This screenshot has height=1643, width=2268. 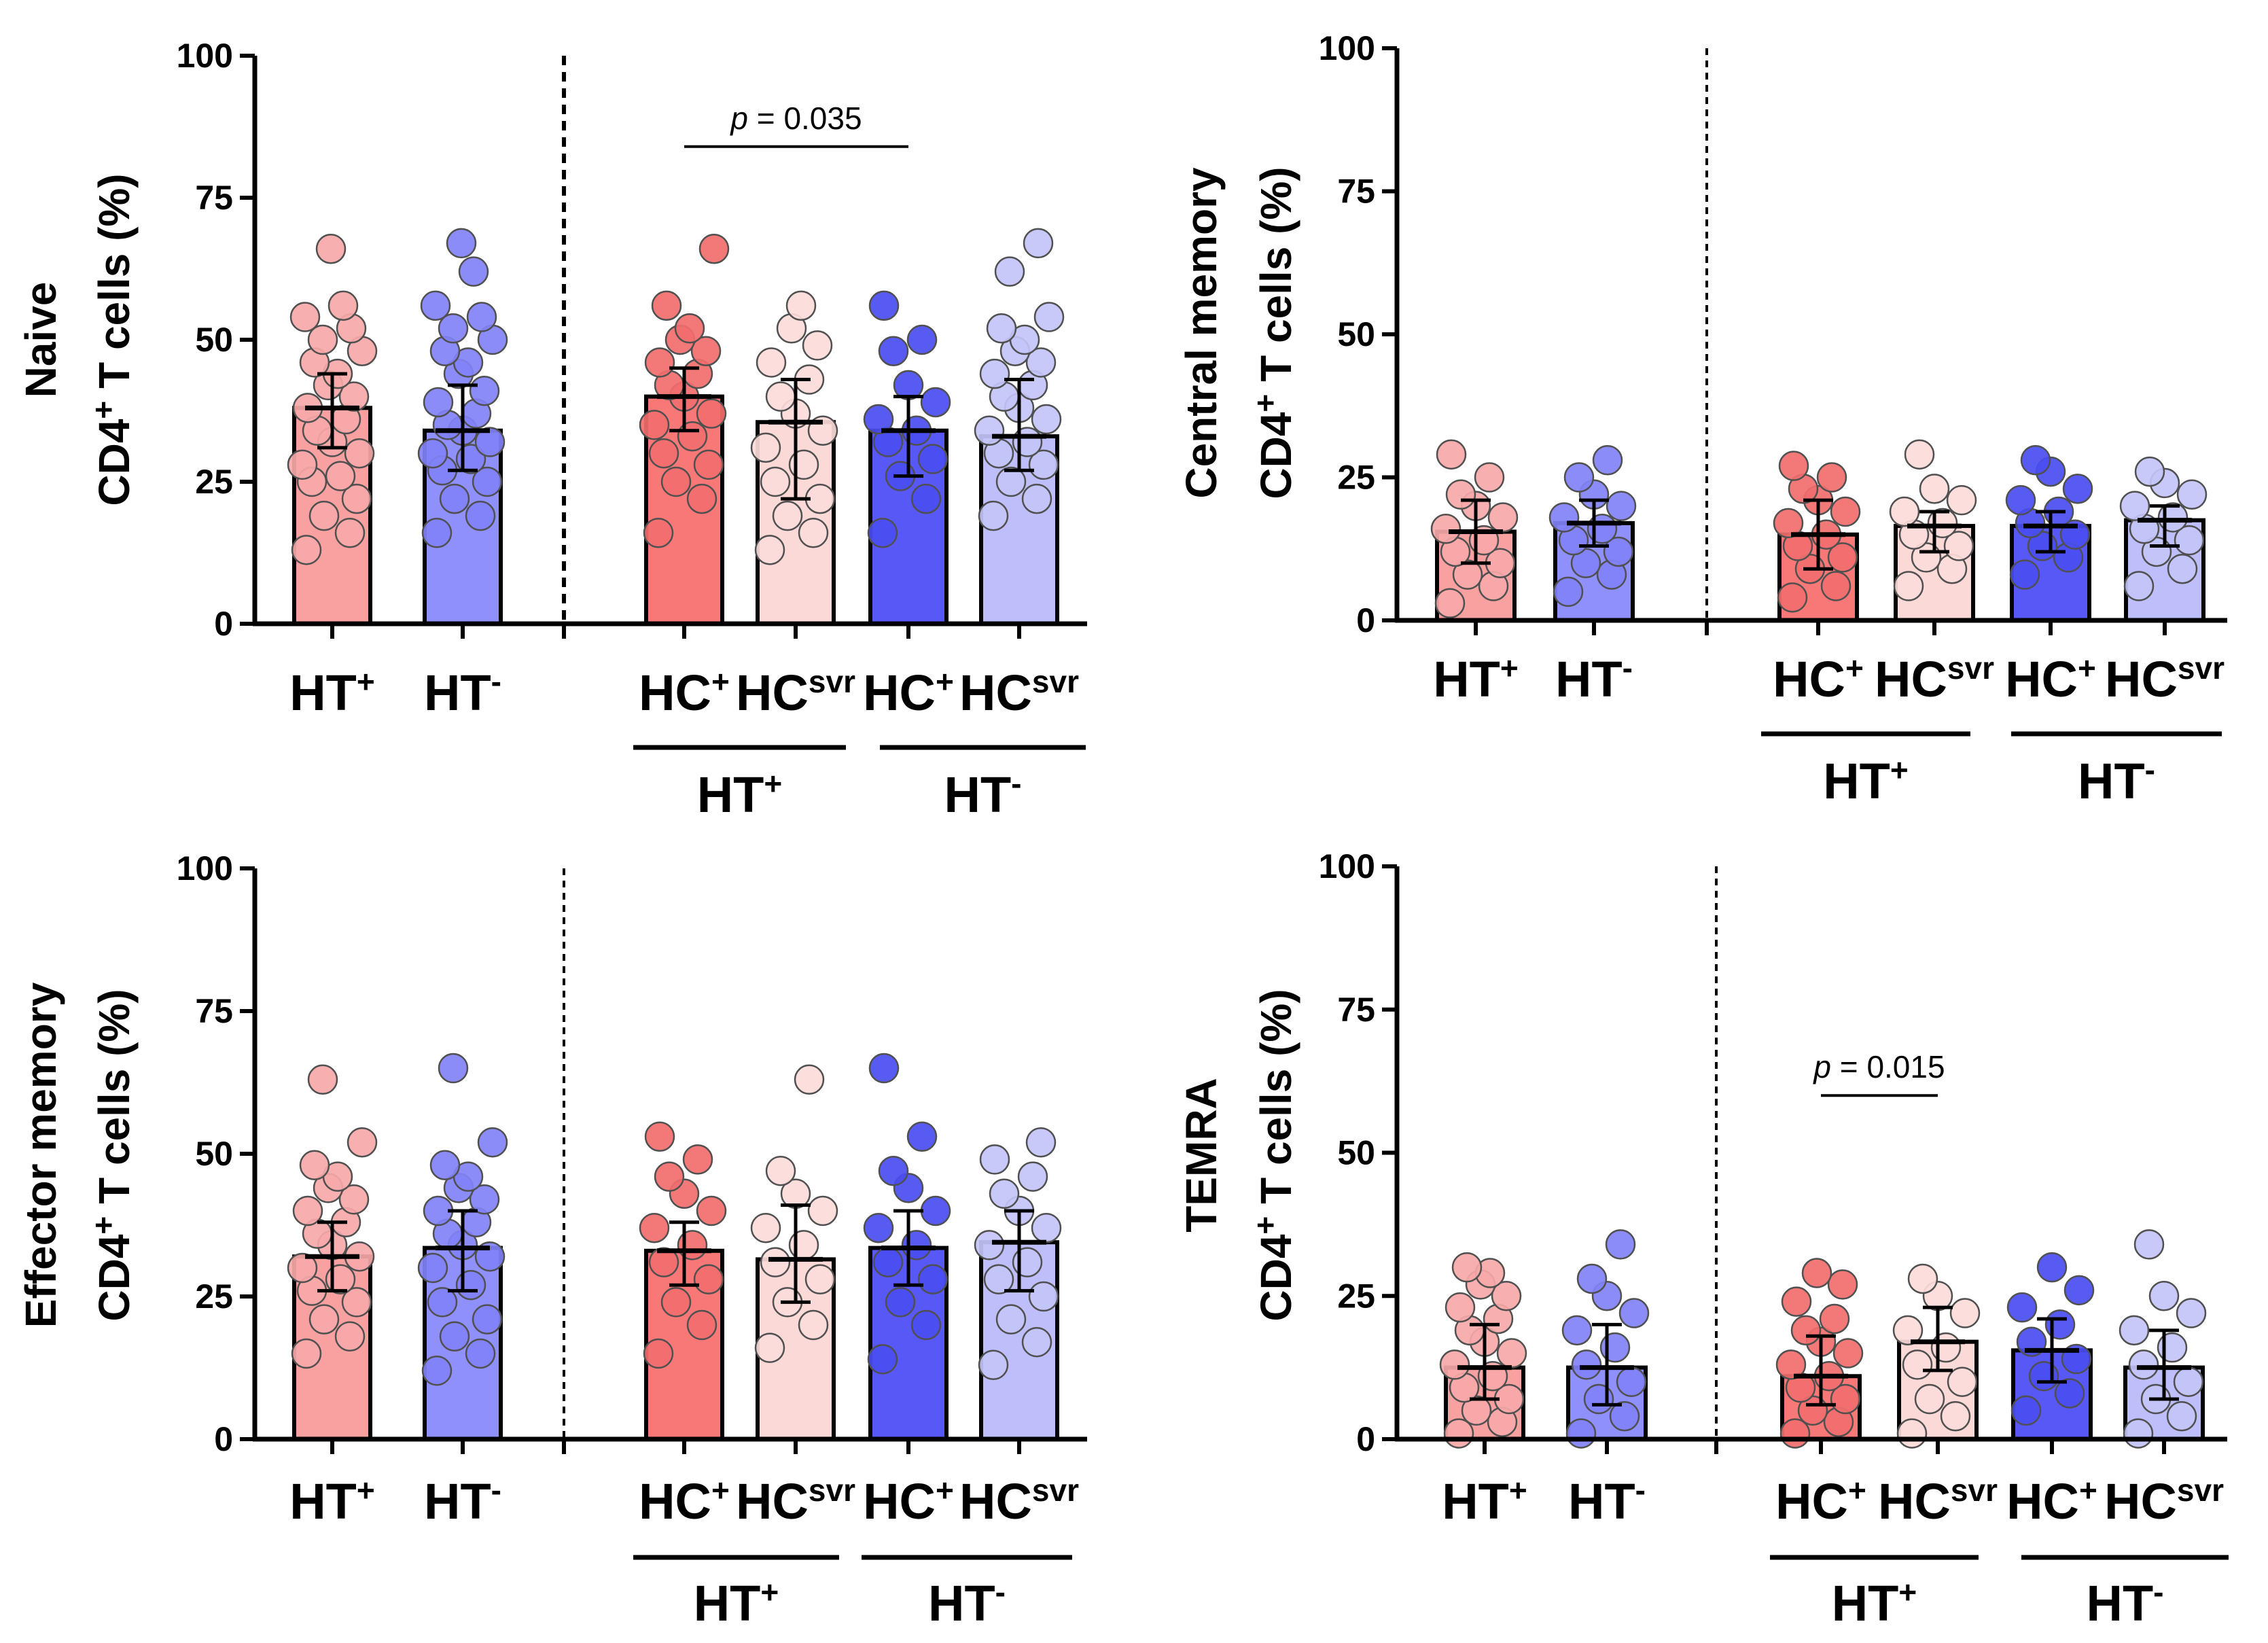 I want to click on p-value-label: p = 0.035, so click(x=795, y=118).